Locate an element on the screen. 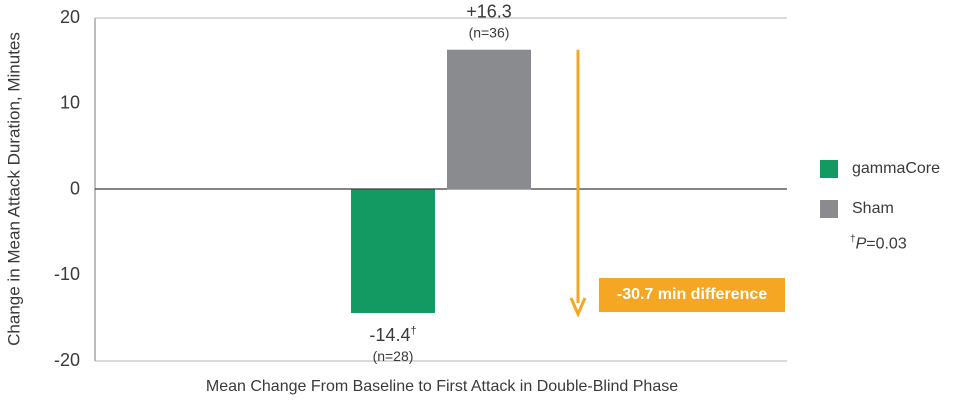  legend-item-gammacore: gammaCore is located at coordinates (880, 169).